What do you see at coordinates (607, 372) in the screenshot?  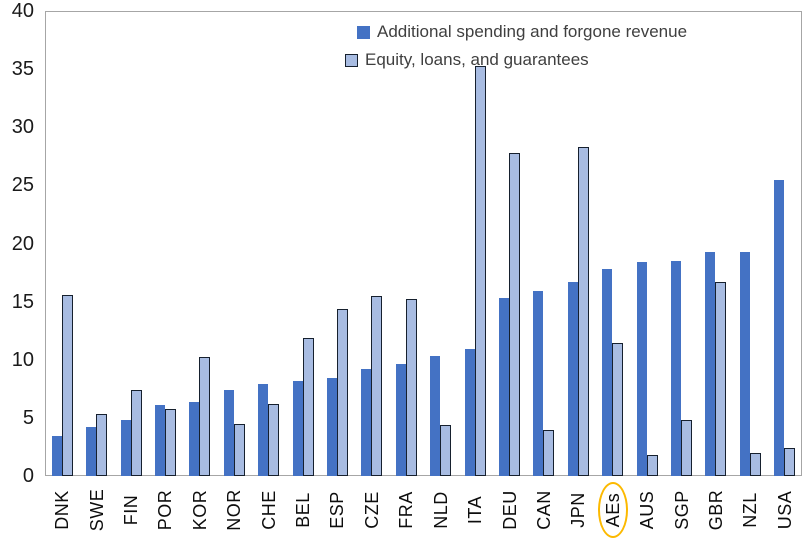 I see `bar-AEs-additional-spending` at bounding box center [607, 372].